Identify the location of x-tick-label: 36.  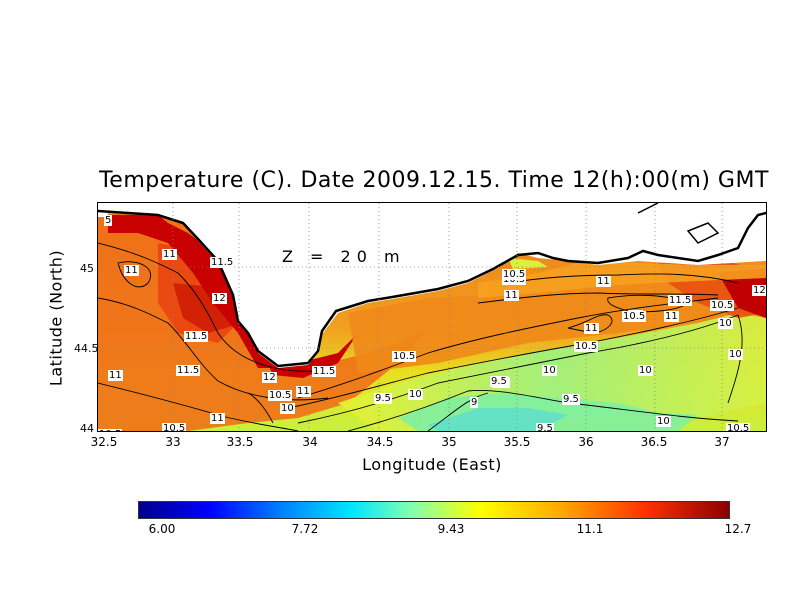
(586, 442).